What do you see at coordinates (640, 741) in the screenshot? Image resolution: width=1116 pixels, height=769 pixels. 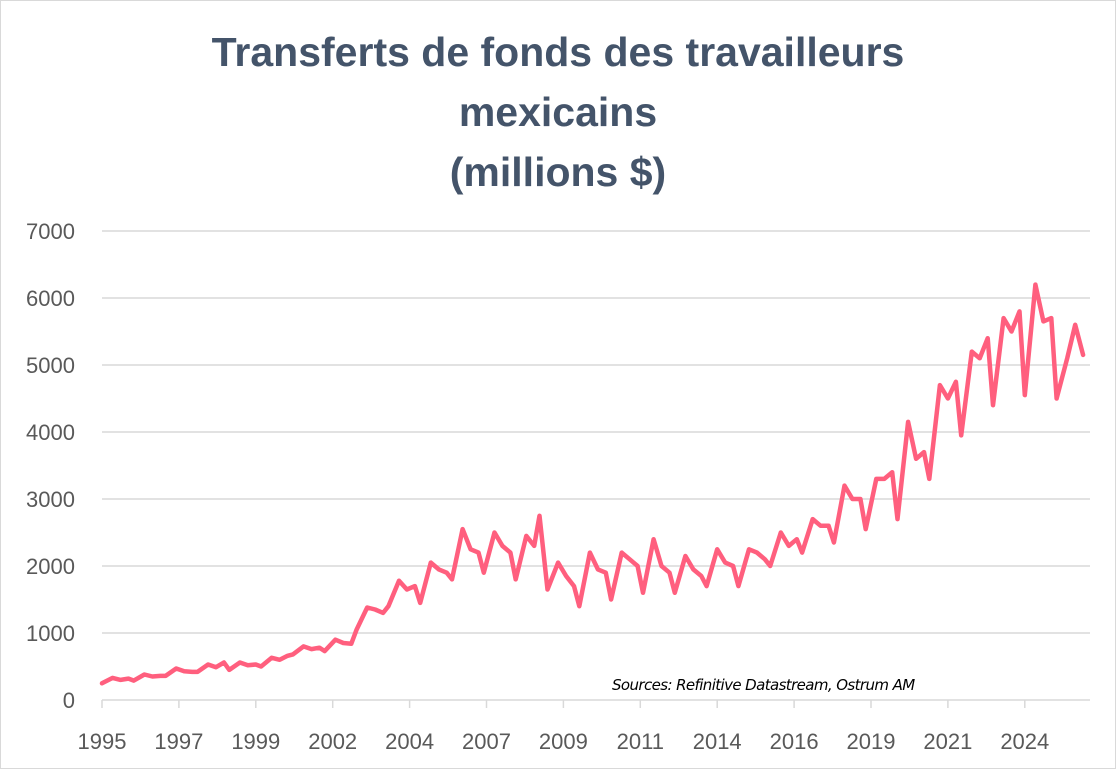 I see `x-tick-label: 2011` at bounding box center [640, 741].